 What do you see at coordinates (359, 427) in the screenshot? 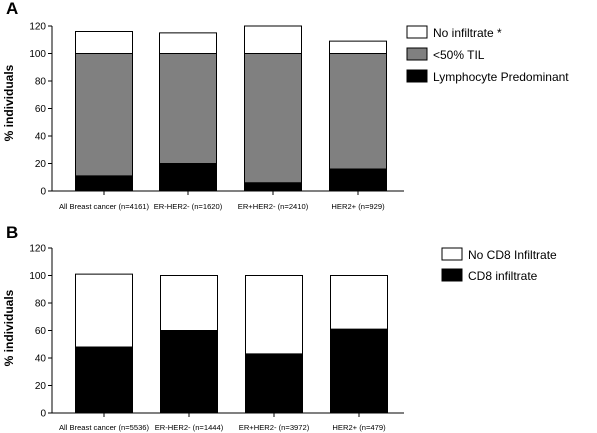
I see `panel-b-category-label: HER2+ (n=479)` at bounding box center [359, 427].